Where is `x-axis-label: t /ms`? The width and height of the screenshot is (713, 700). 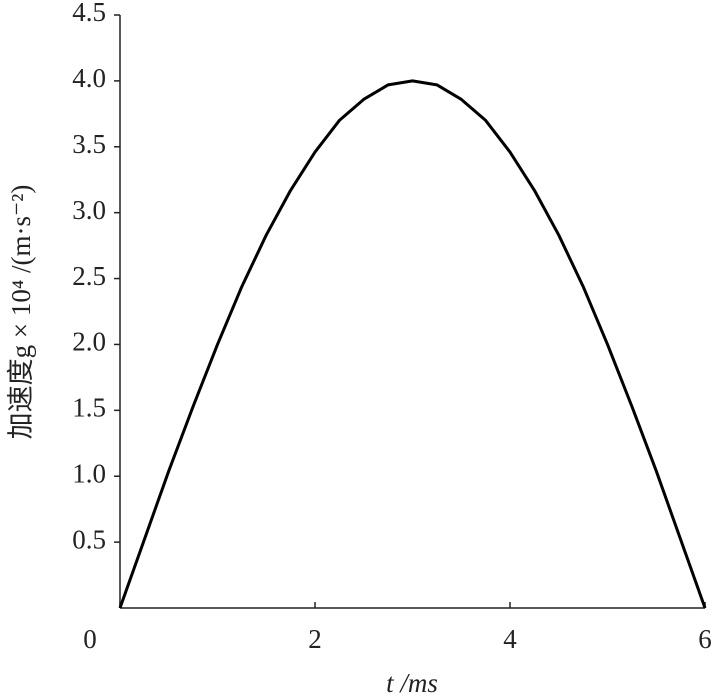 x-axis-label: t /ms is located at coordinates (412, 683).